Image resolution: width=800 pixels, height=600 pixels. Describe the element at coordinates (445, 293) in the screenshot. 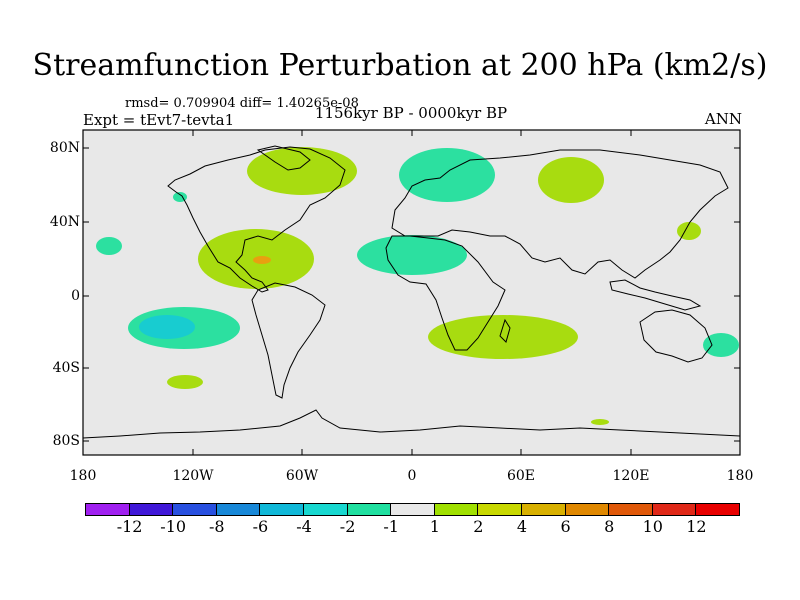

I see `coast-africa` at that location.